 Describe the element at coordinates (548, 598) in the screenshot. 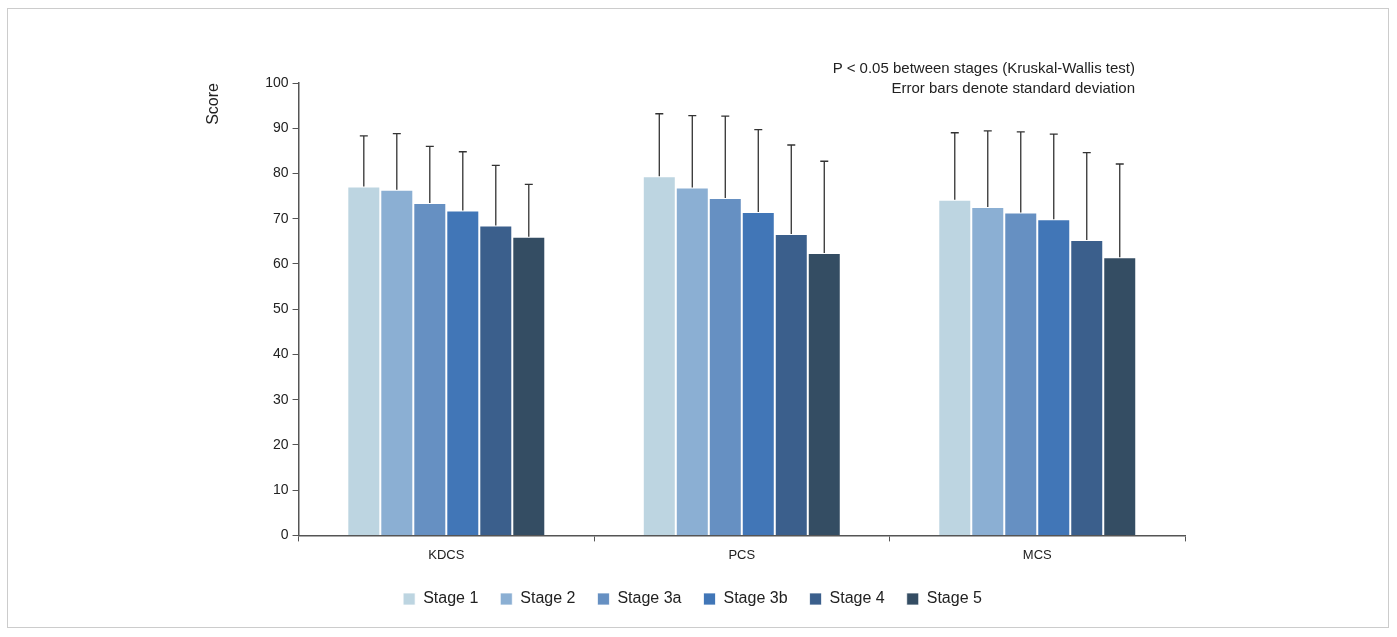

I see `legend-label: Stage 2` at that location.